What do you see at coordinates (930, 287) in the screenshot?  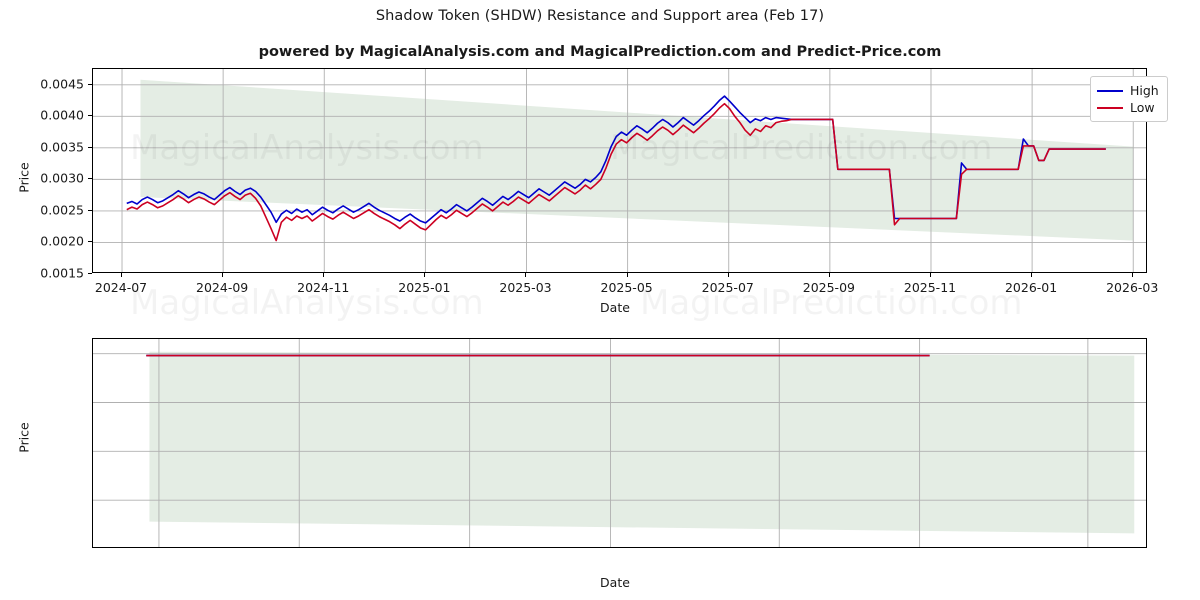 I see `x-axis-tick-label: 2025-11` at bounding box center [930, 287].